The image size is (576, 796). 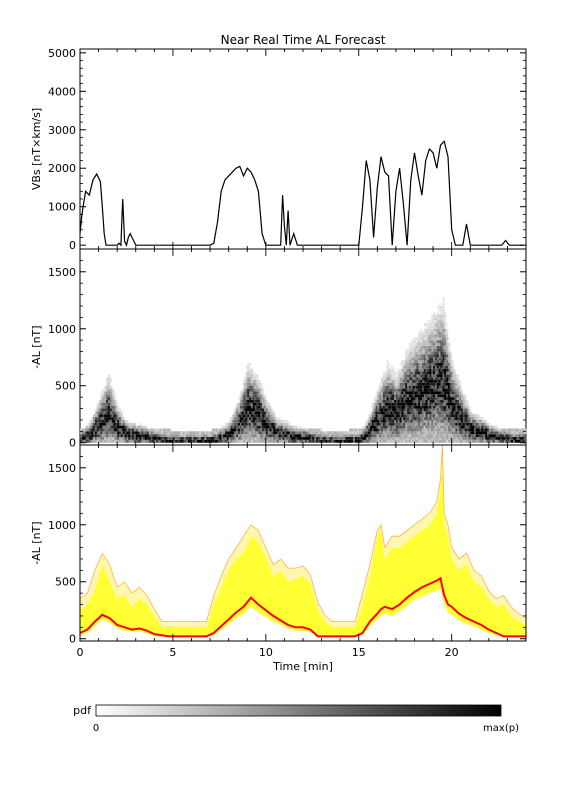 What do you see at coordinates (36, 542) in the screenshot?
I see `forecast-y-axis-label: -AL [nT]` at bounding box center [36, 542].